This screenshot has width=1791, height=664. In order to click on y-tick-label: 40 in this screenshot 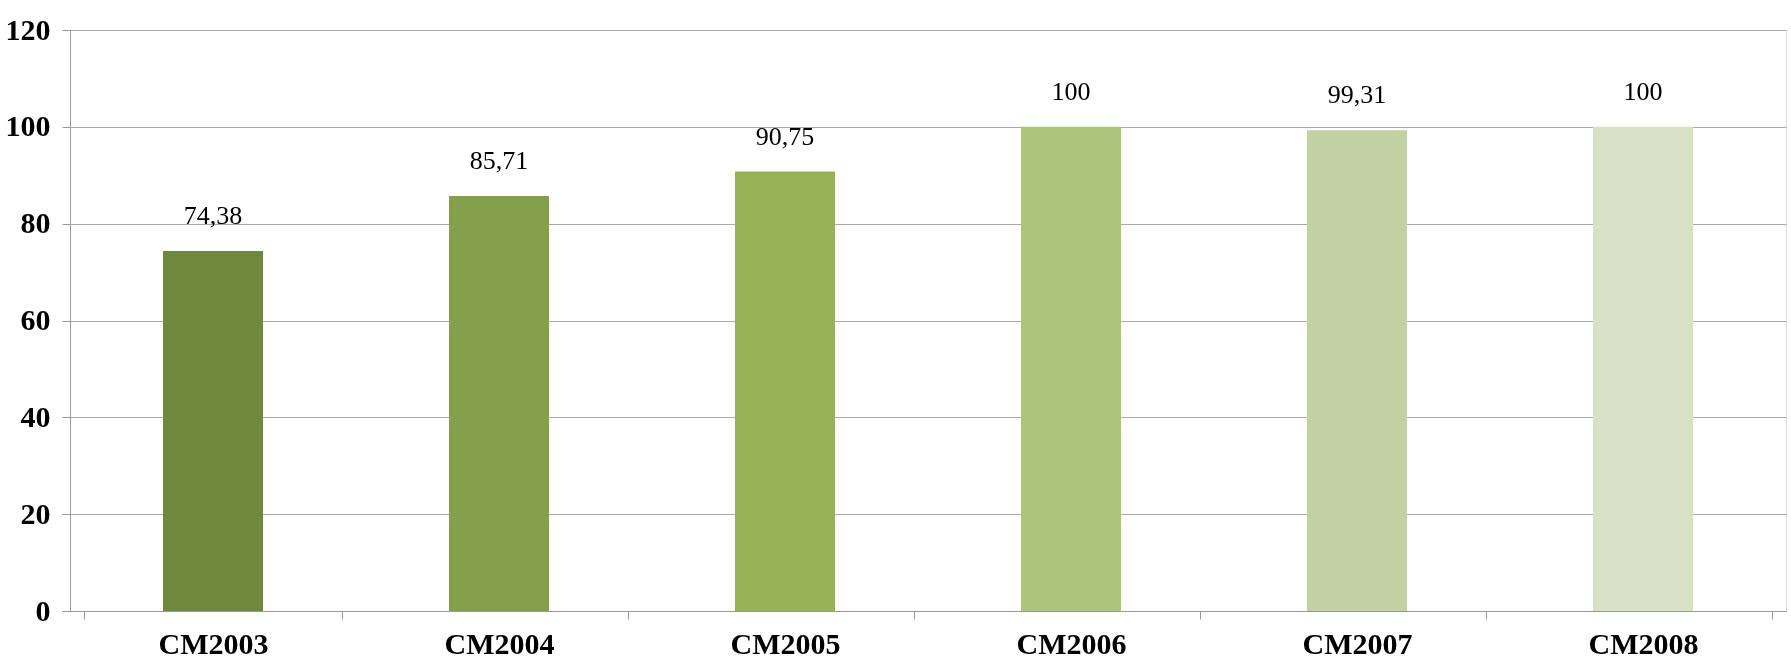, I will do `click(35, 416)`.